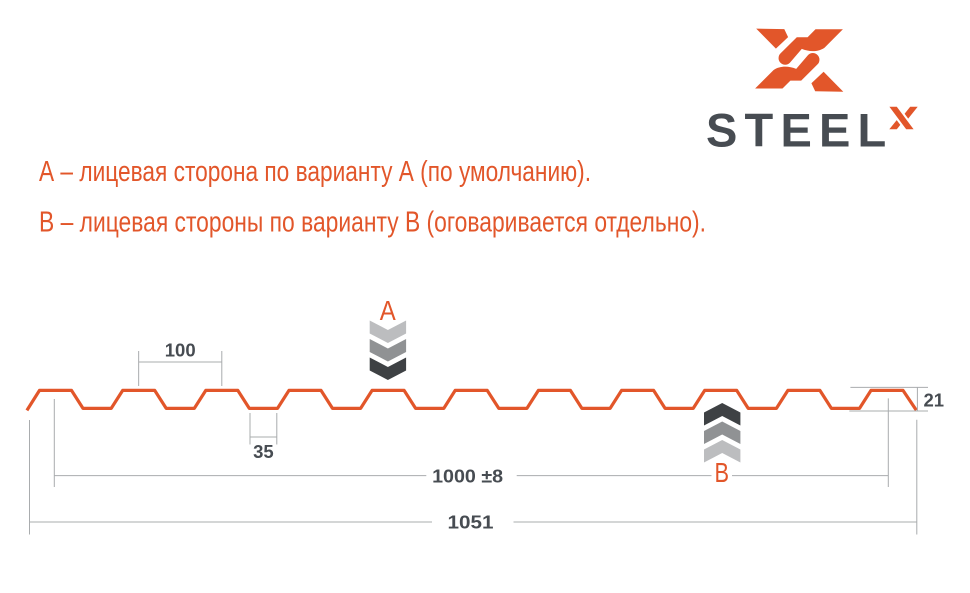  I want to click on svg-text: 21, so click(934, 400).